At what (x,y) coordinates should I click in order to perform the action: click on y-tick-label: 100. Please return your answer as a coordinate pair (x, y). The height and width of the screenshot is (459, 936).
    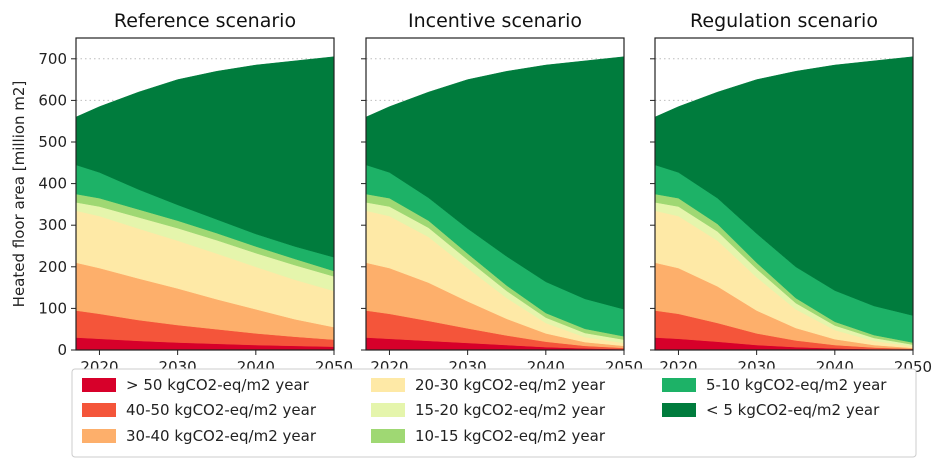
    Looking at the image, I should click on (52, 308).